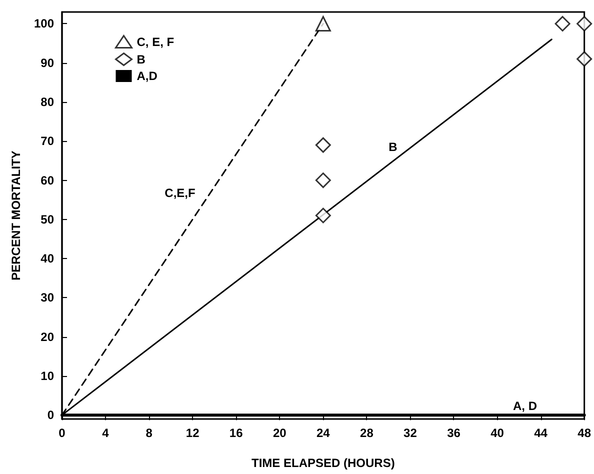 This screenshot has width=594, height=474. I want to click on y-tick-label: 90, so click(47, 63).